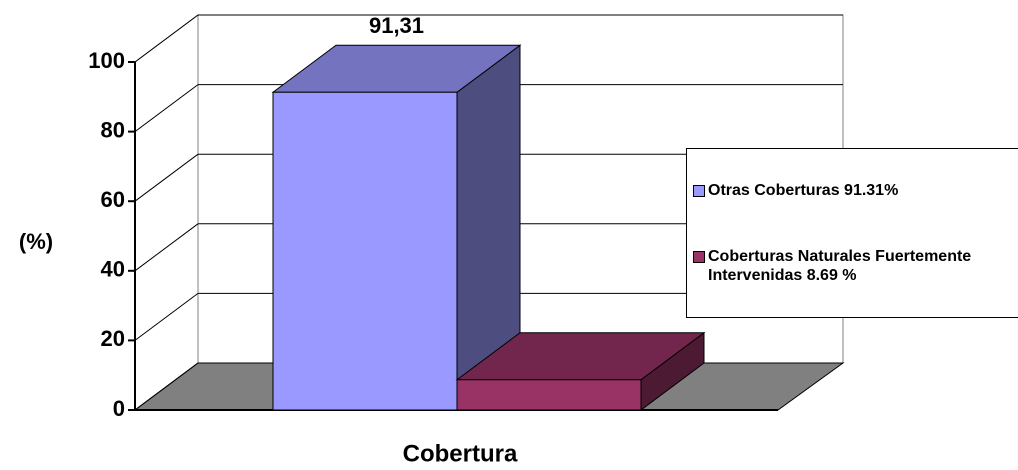 This screenshot has width=1018, height=470. Describe the element at coordinates (106, 60) in the screenshot. I see `y-tick-label: 100` at that location.